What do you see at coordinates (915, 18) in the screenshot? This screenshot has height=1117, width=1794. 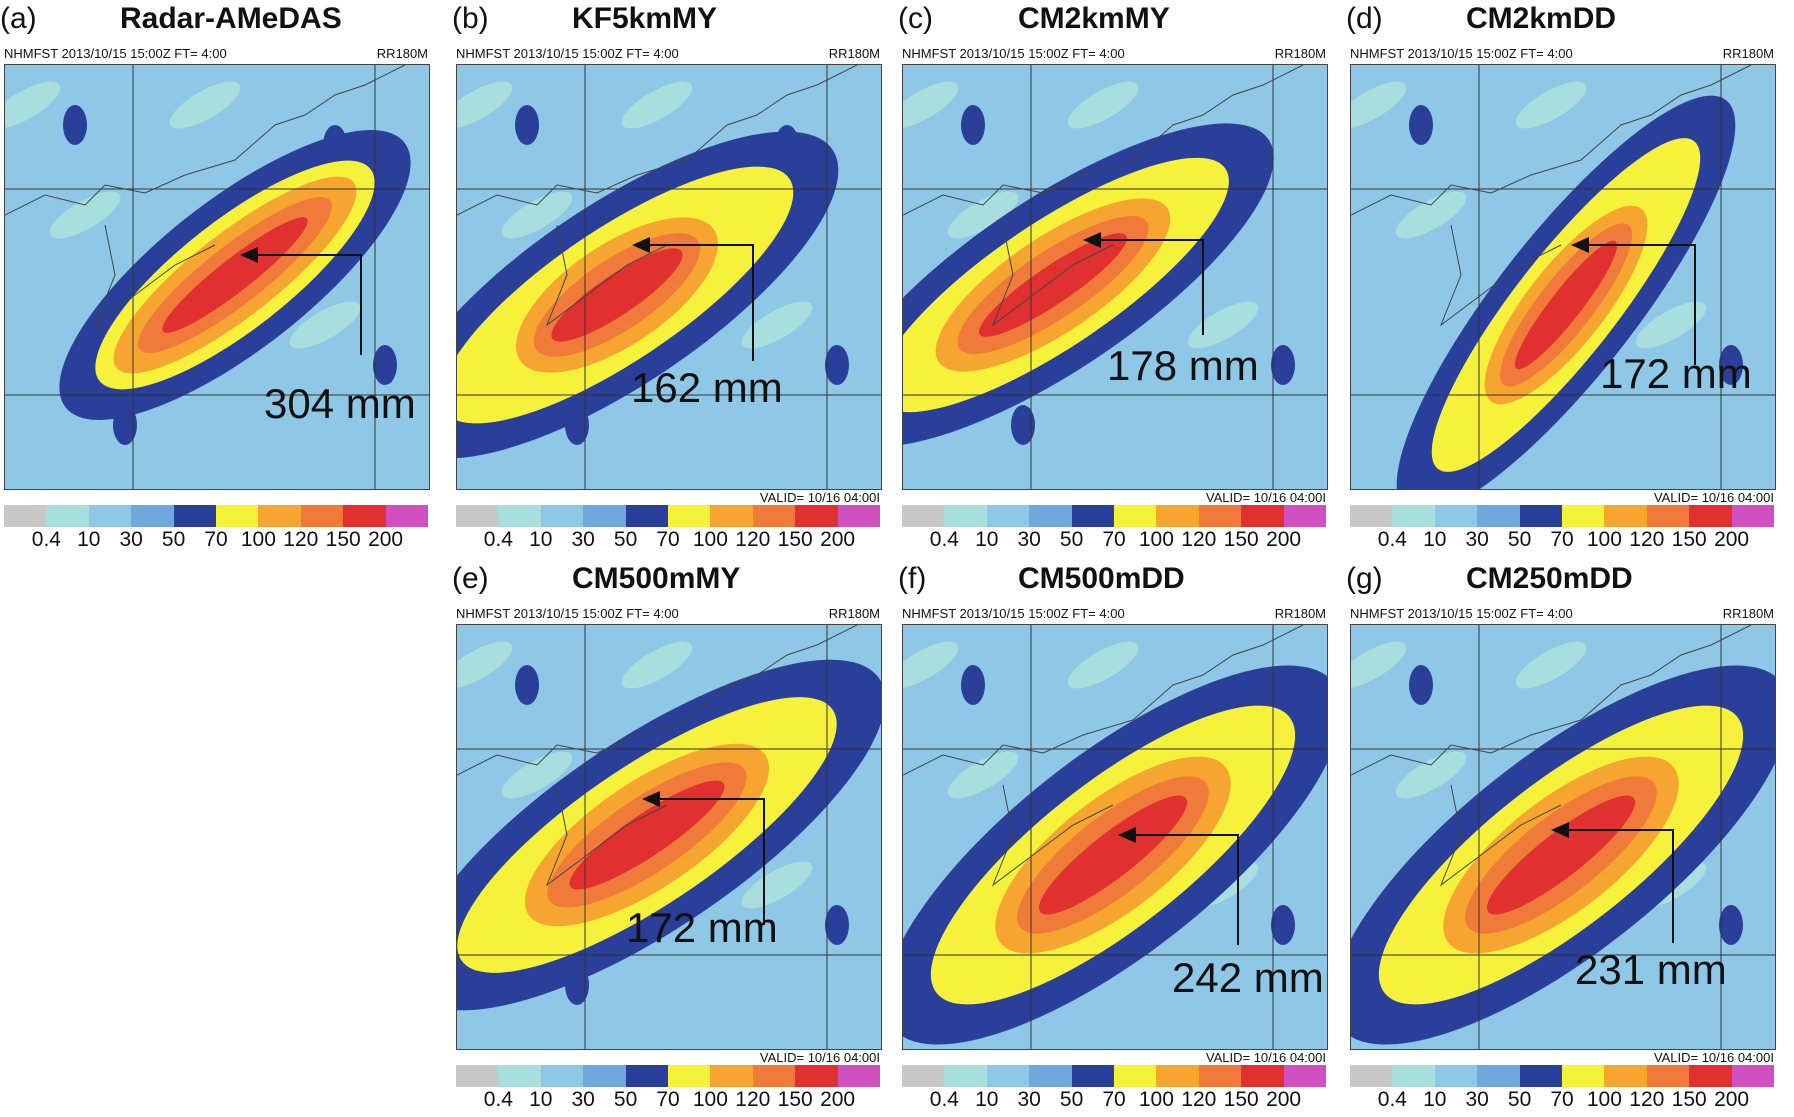 I see `panel-label: (c)` at bounding box center [915, 18].